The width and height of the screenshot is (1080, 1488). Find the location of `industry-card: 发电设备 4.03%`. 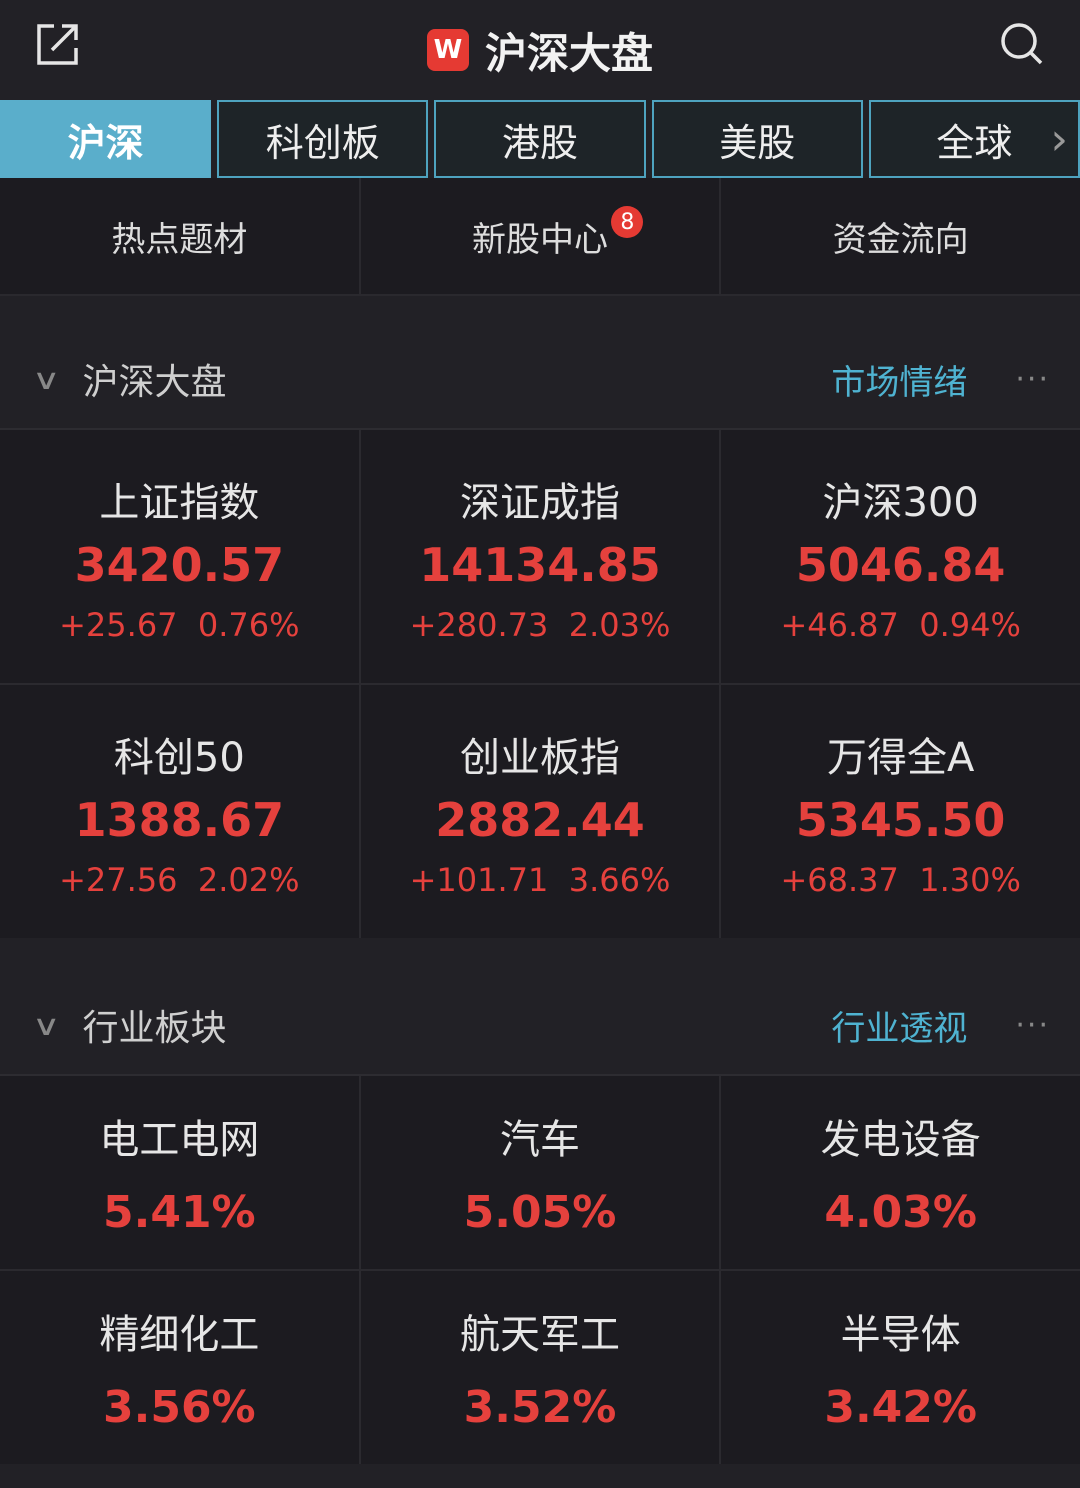

industry-card: 发电设备 4.03% is located at coordinates (900, 1172).